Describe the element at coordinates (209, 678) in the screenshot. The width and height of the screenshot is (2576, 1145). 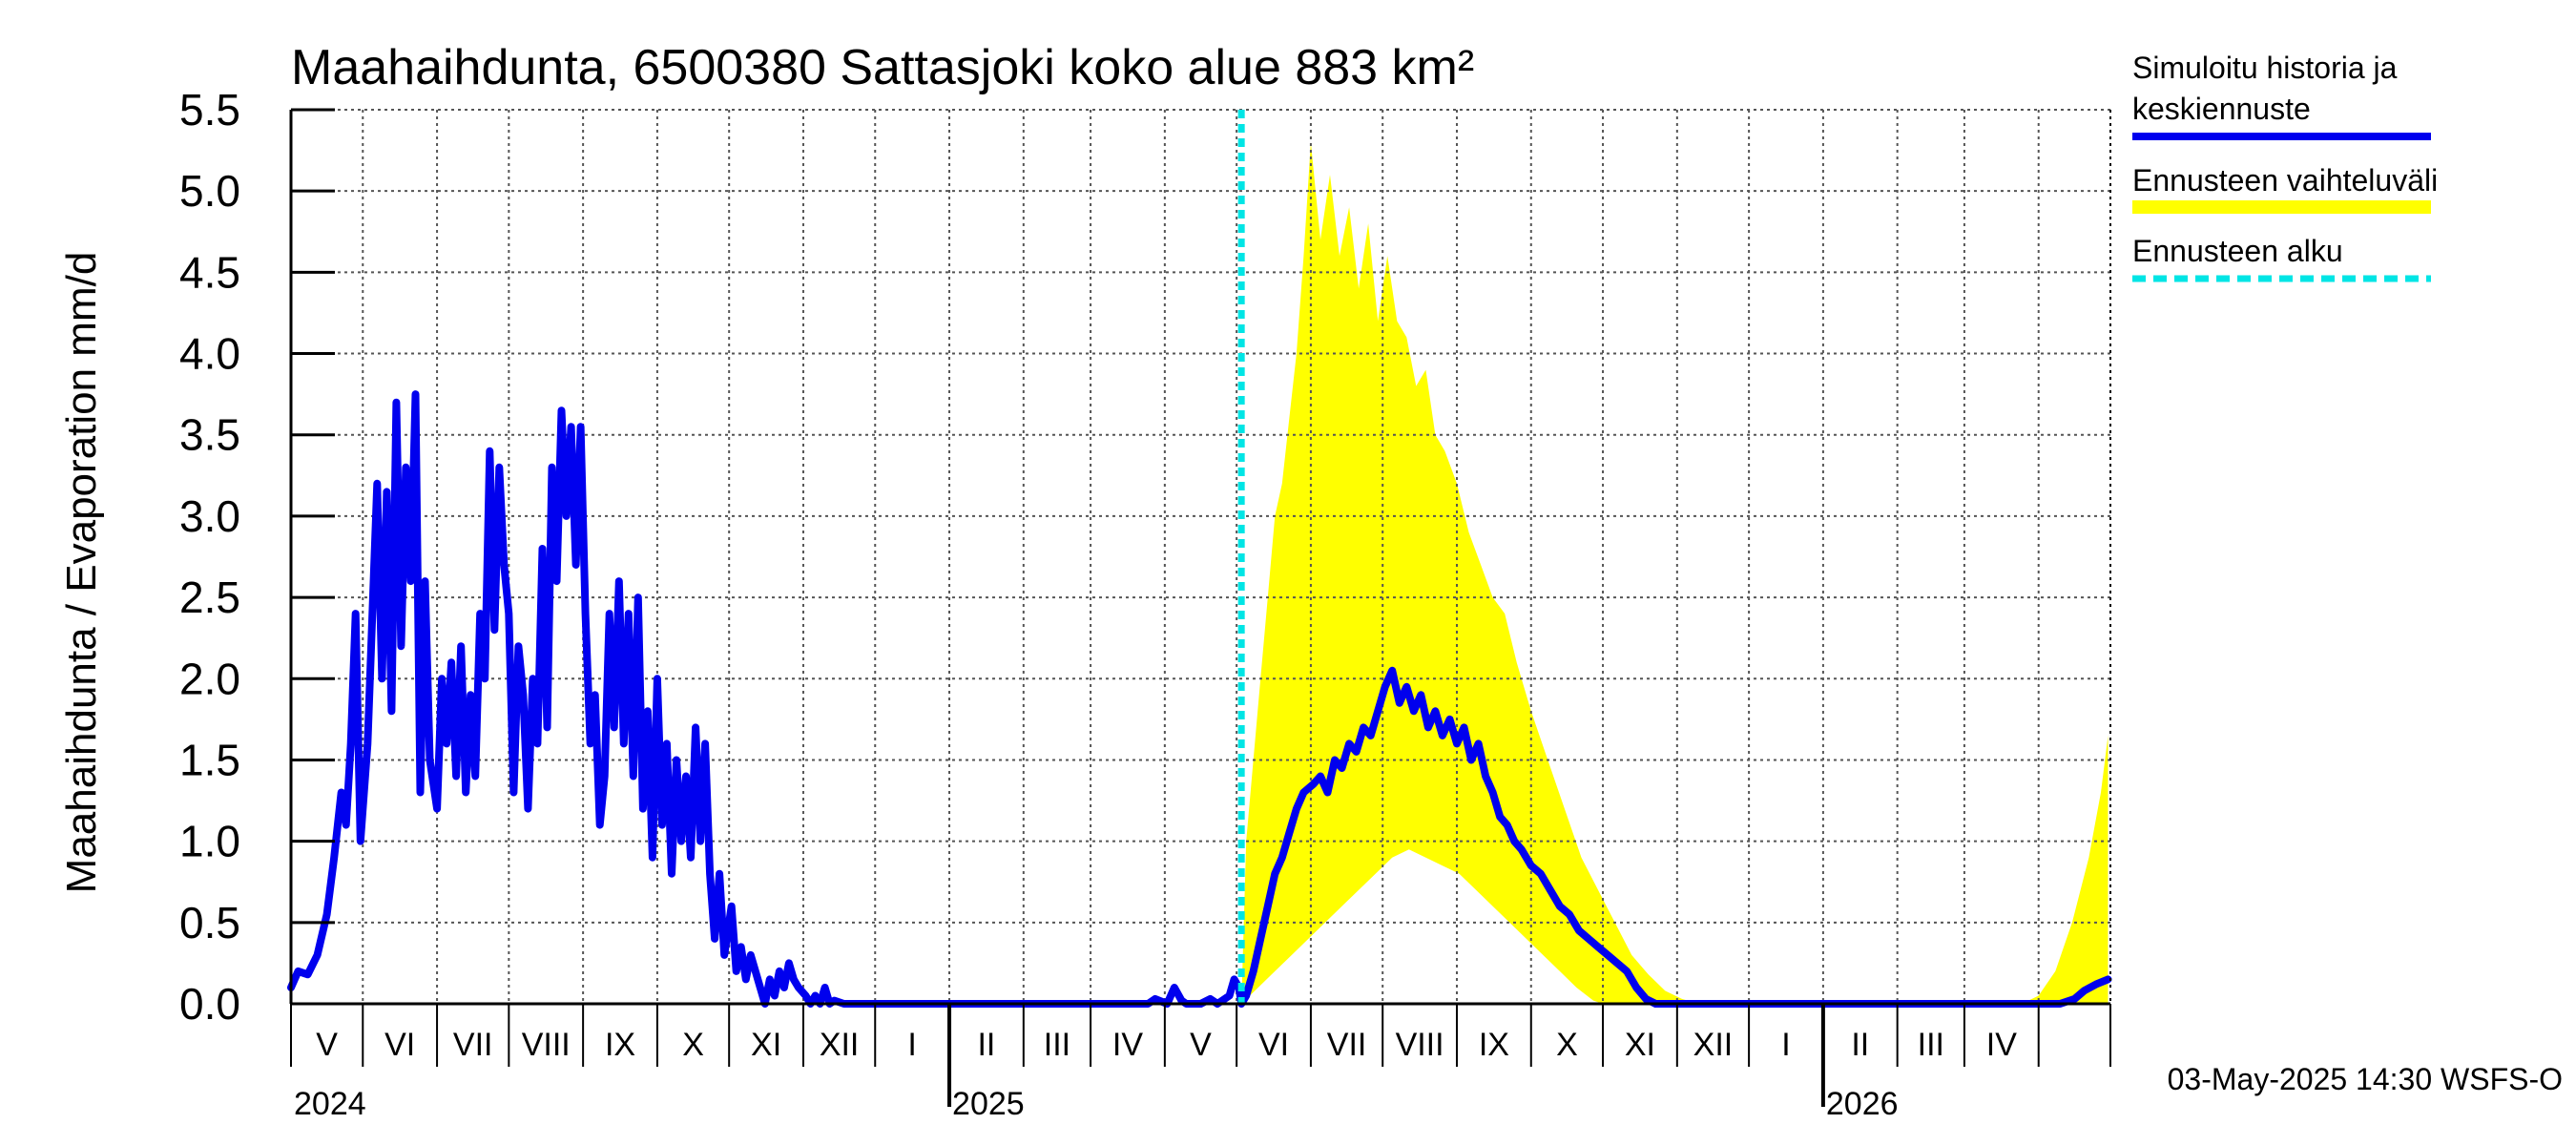
I see `y-tick-label: 2.0` at that location.